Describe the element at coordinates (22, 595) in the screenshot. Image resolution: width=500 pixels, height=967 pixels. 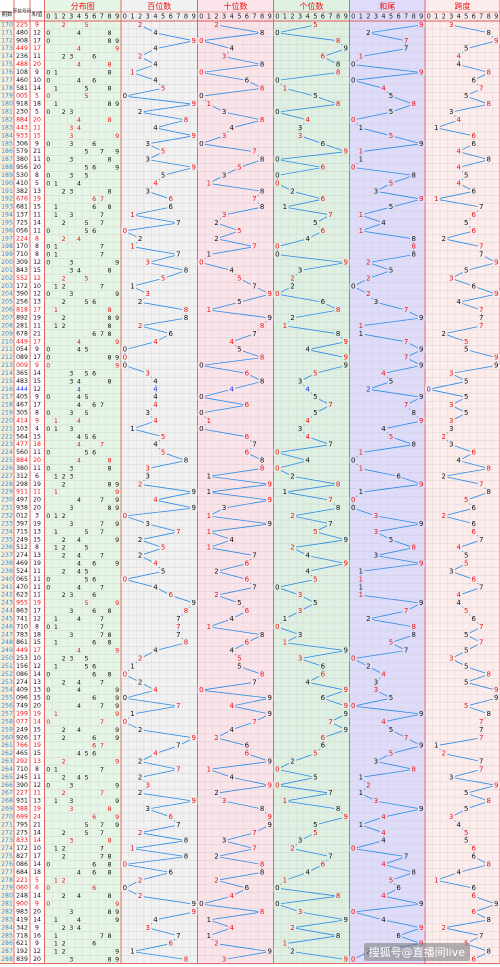
I see `draw-number: 623` at that location.